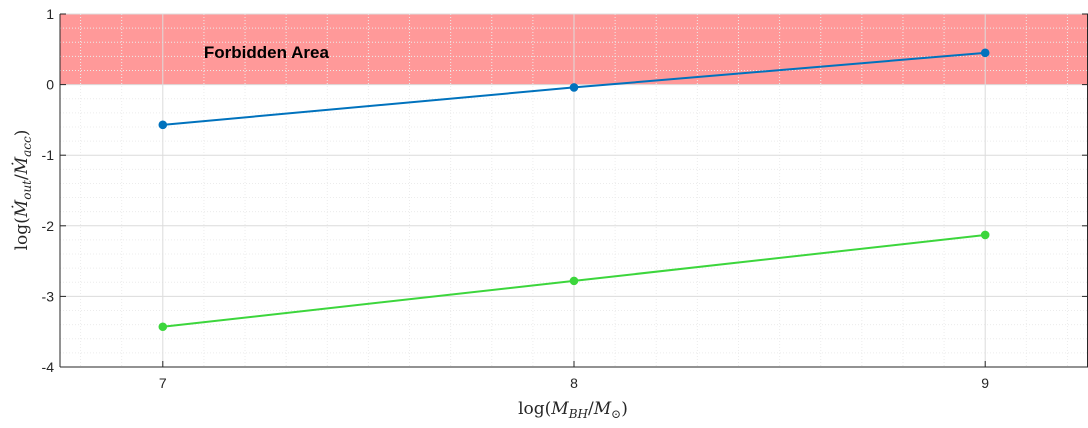  What do you see at coordinates (574, 383) in the screenshot?
I see `x-tick-label: 8` at bounding box center [574, 383].